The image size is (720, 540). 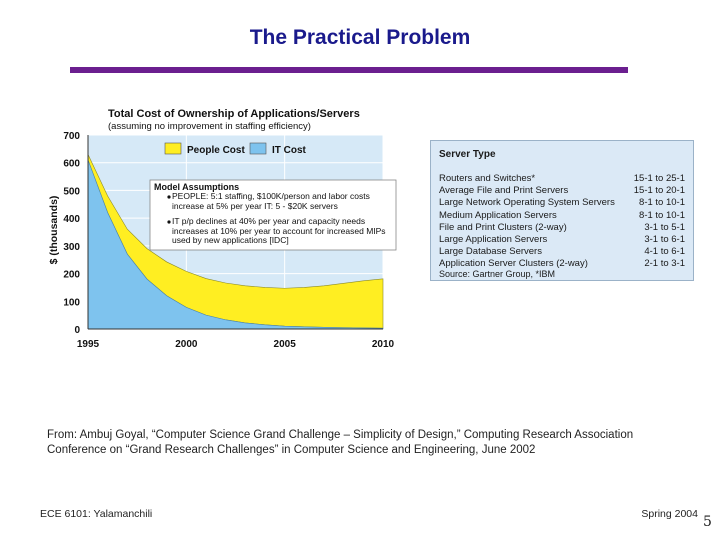 What do you see at coordinates (258, 148) in the screenshot?
I see `legend-swatch-it-cost` at bounding box center [258, 148].